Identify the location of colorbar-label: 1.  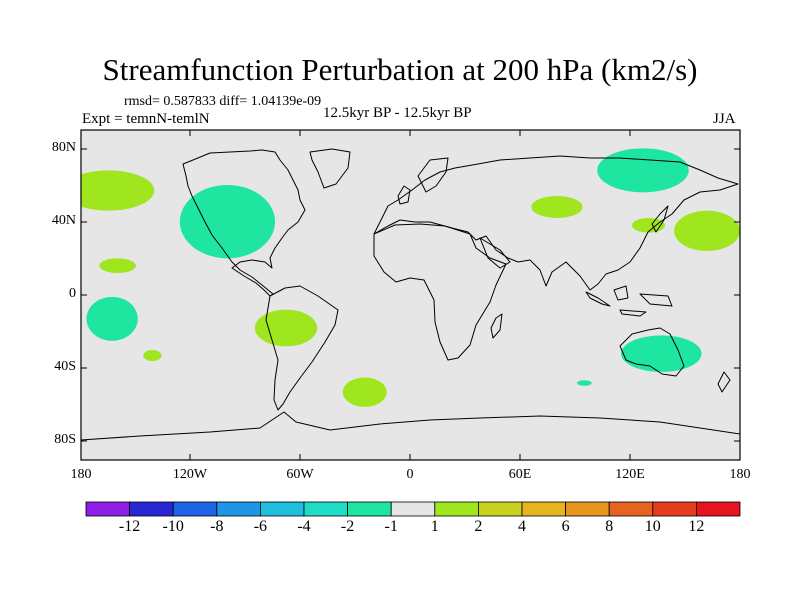
(434, 526).